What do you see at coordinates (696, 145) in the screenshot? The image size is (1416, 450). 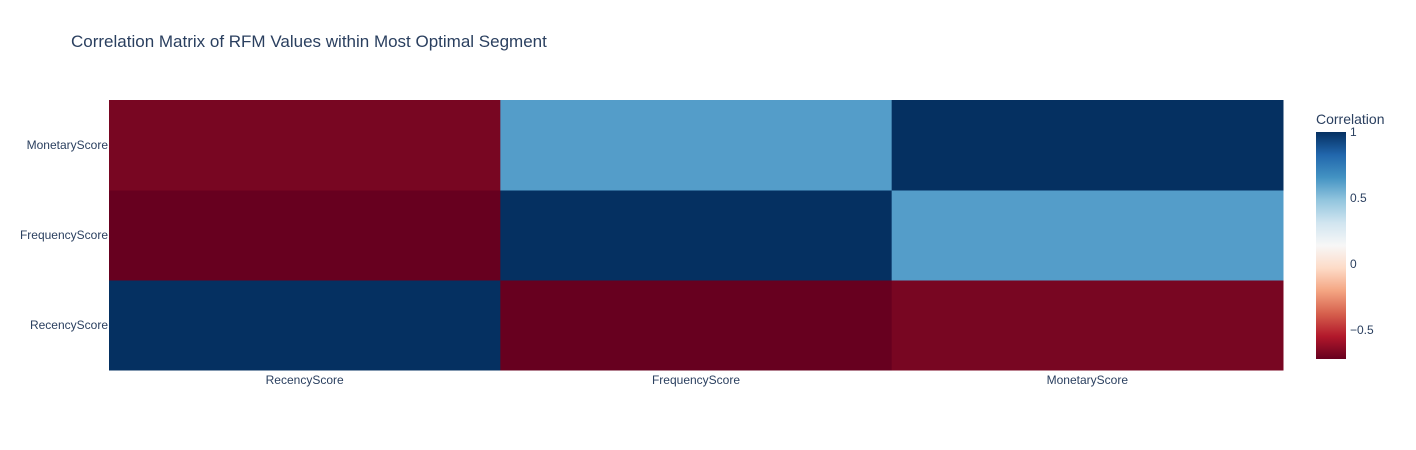 I see `heatmap-cell-MonetaryScore-FrequencyScore` at bounding box center [696, 145].